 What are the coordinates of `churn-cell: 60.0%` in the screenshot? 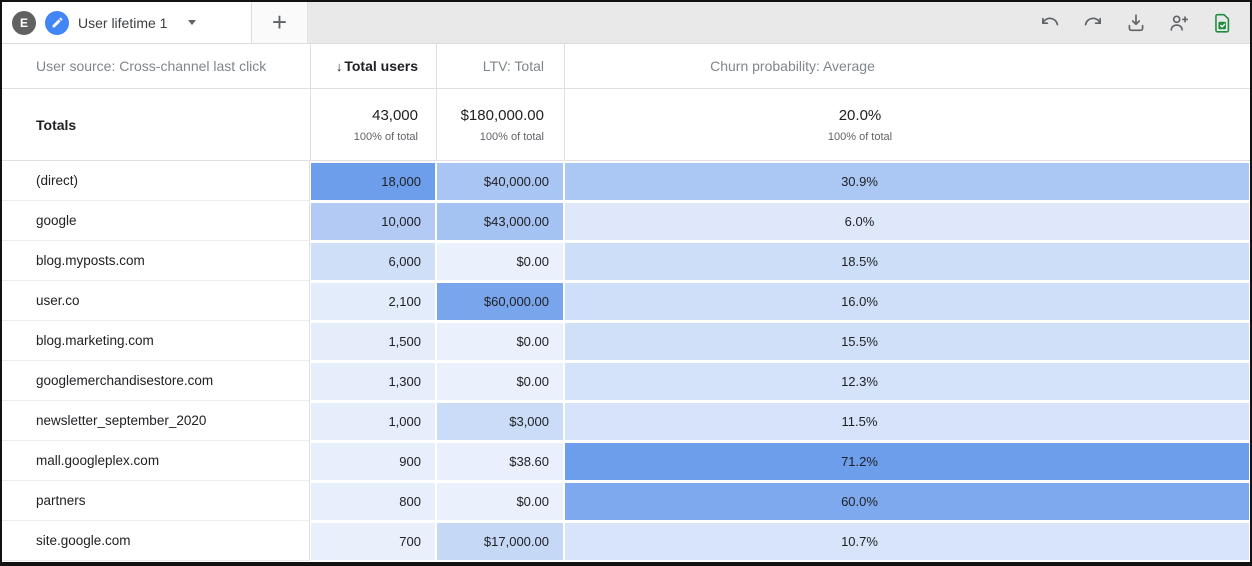 It's located at (907, 501).